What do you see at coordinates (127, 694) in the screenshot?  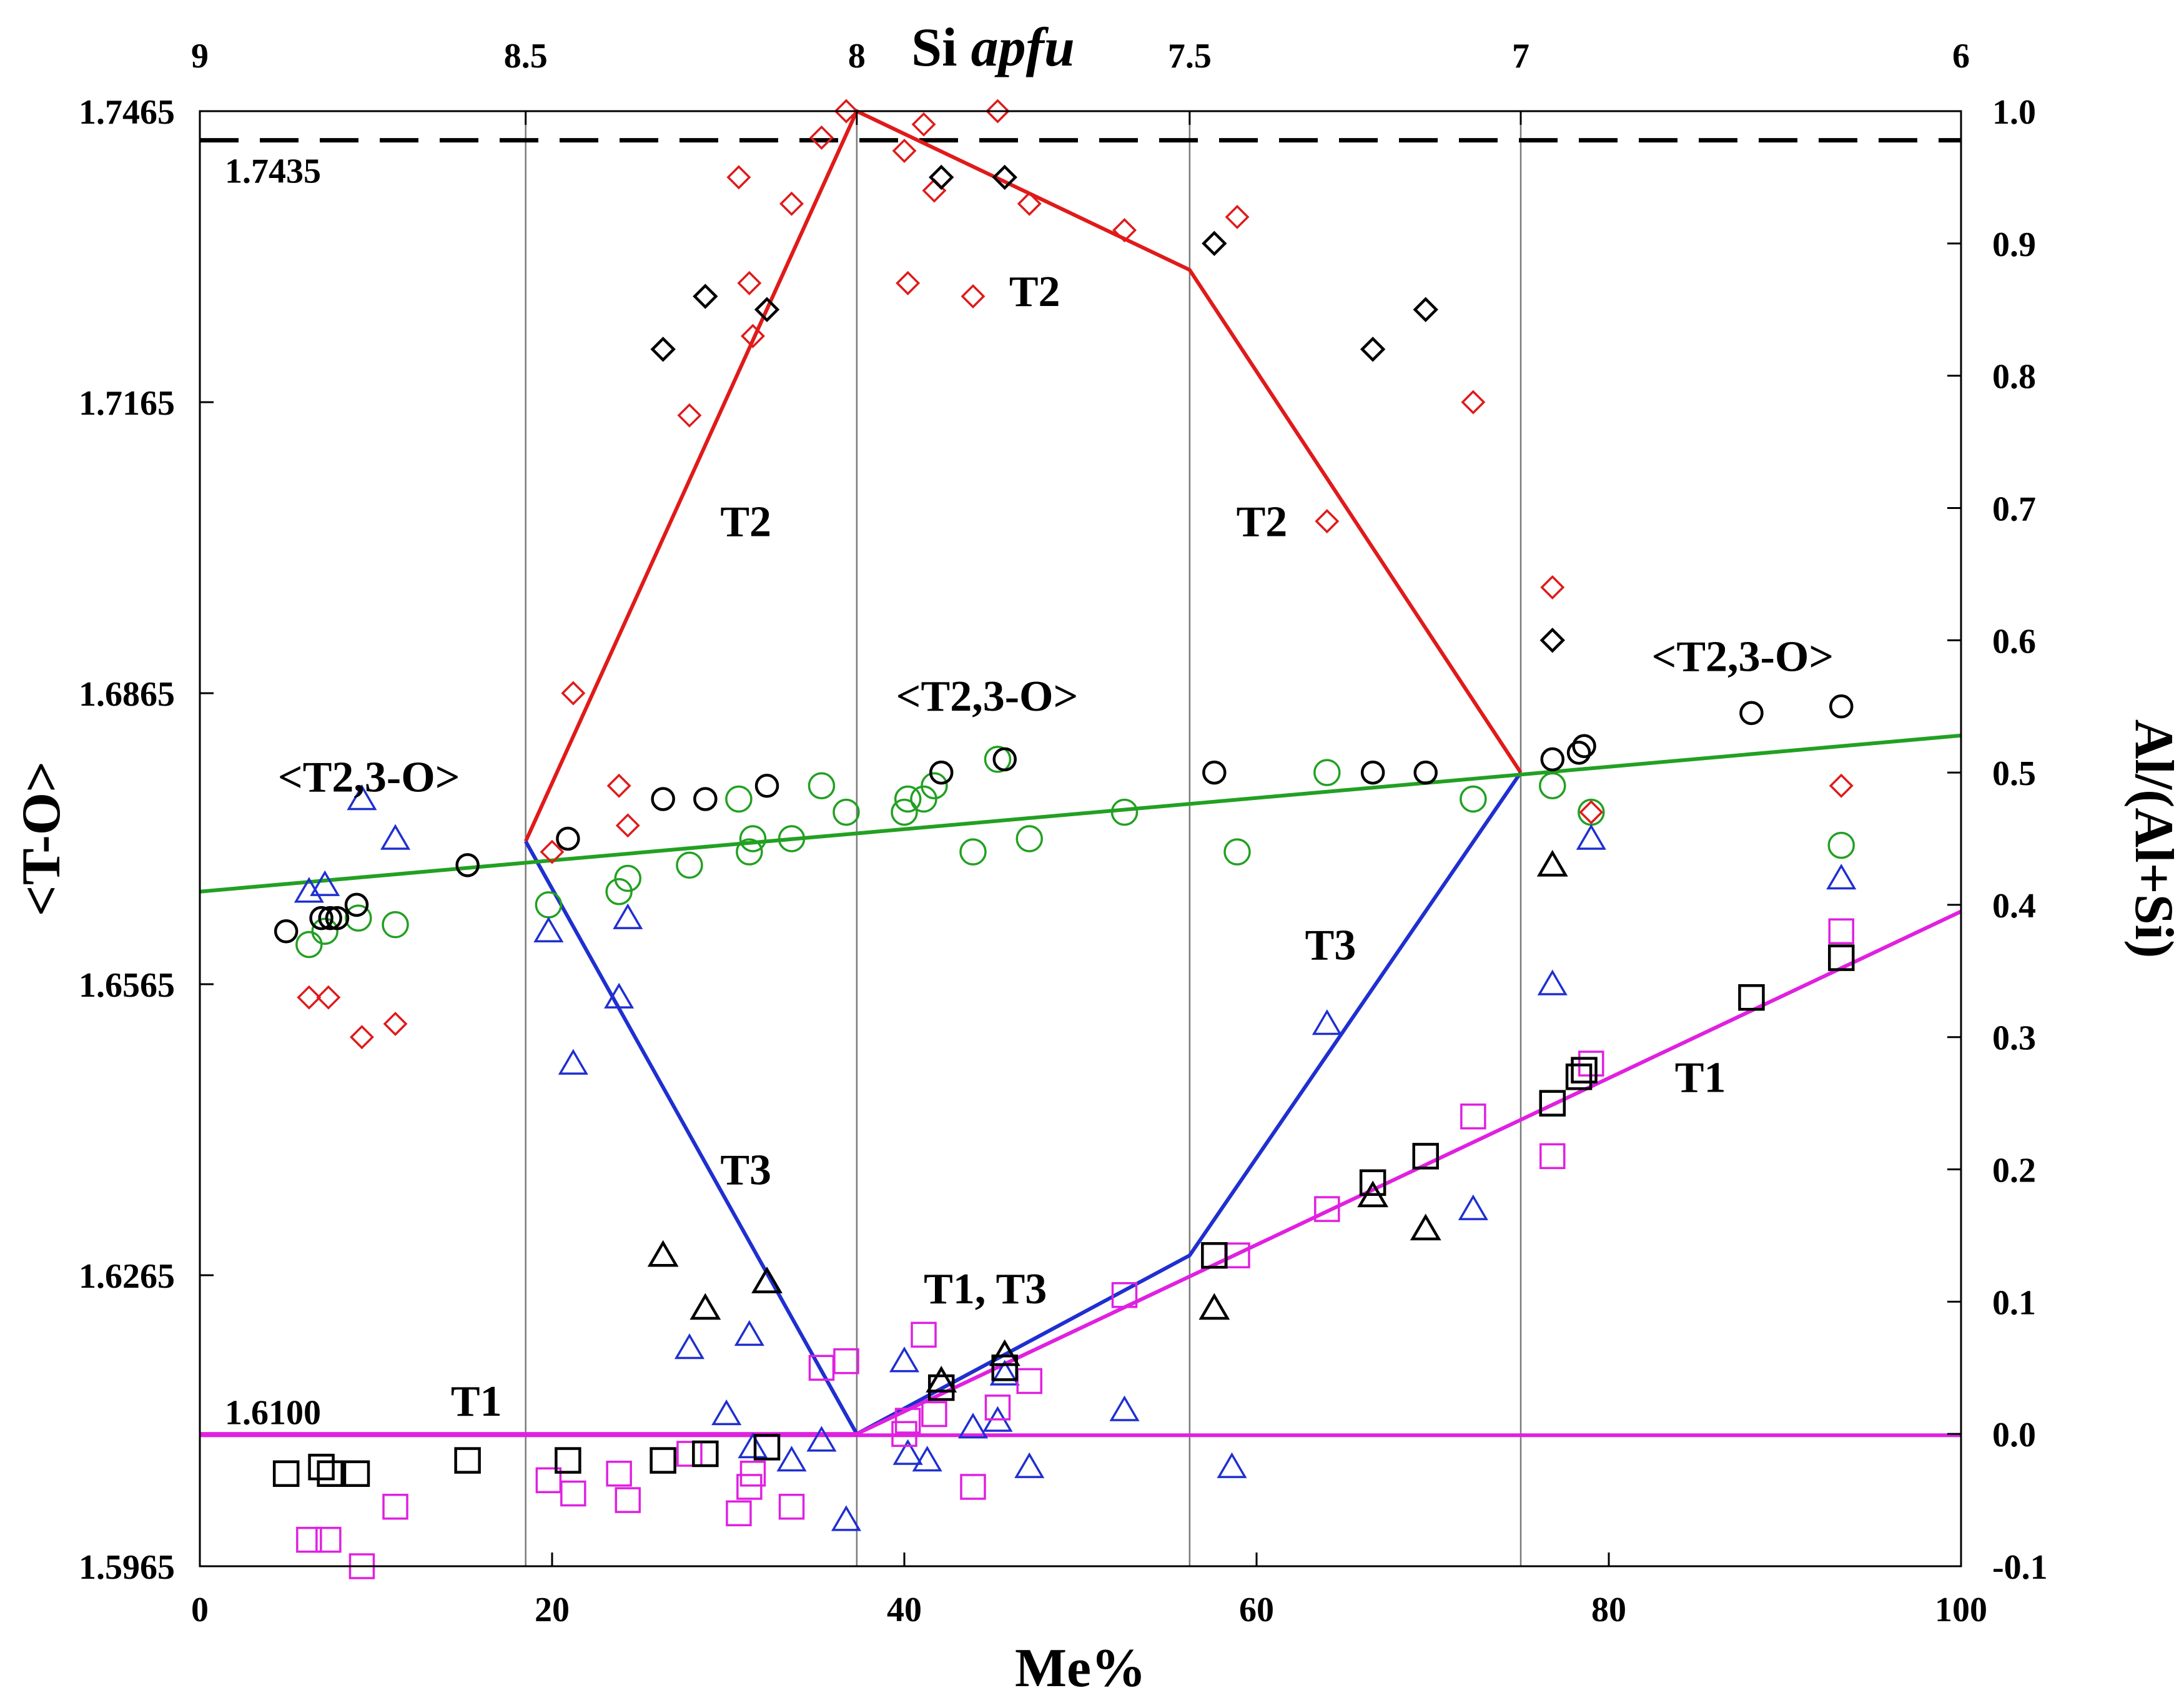 I see `y-left-tick-label: 1.6865` at bounding box center [127, 694].